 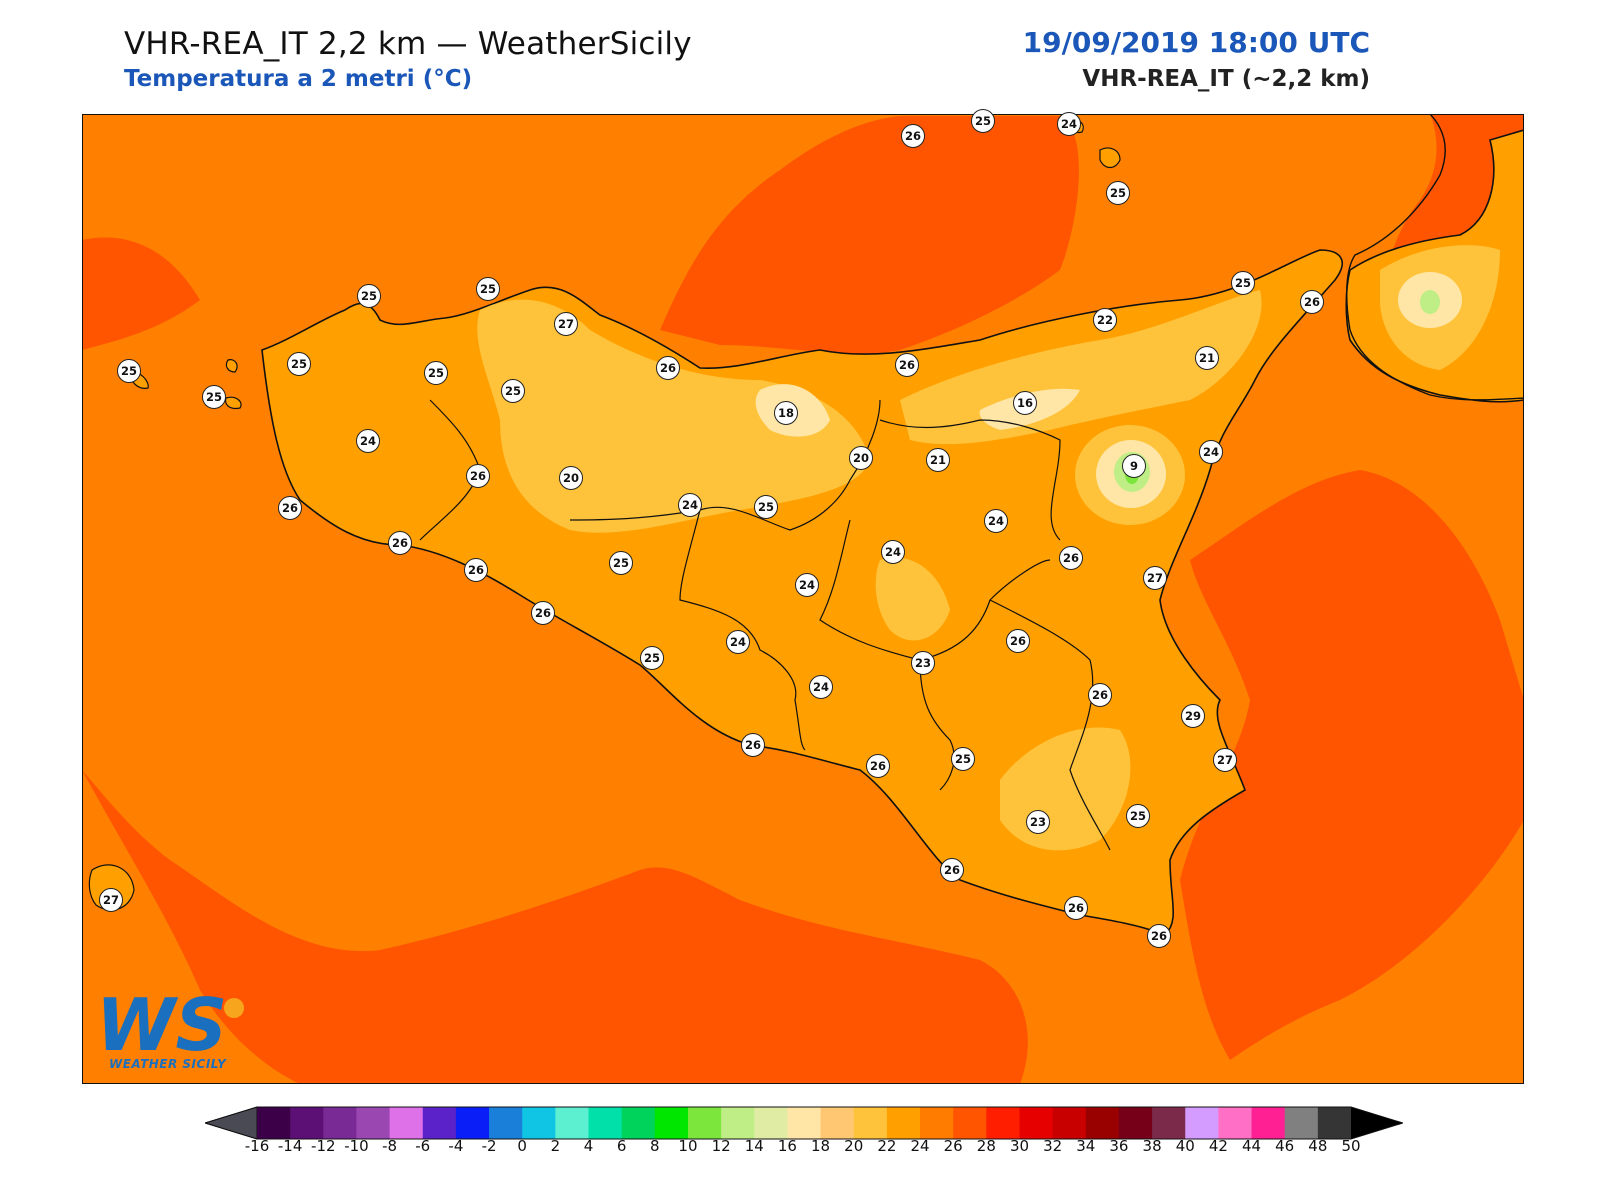 I want to click on colorbar-tick-label: 34, so click(x=1086, y=1146).